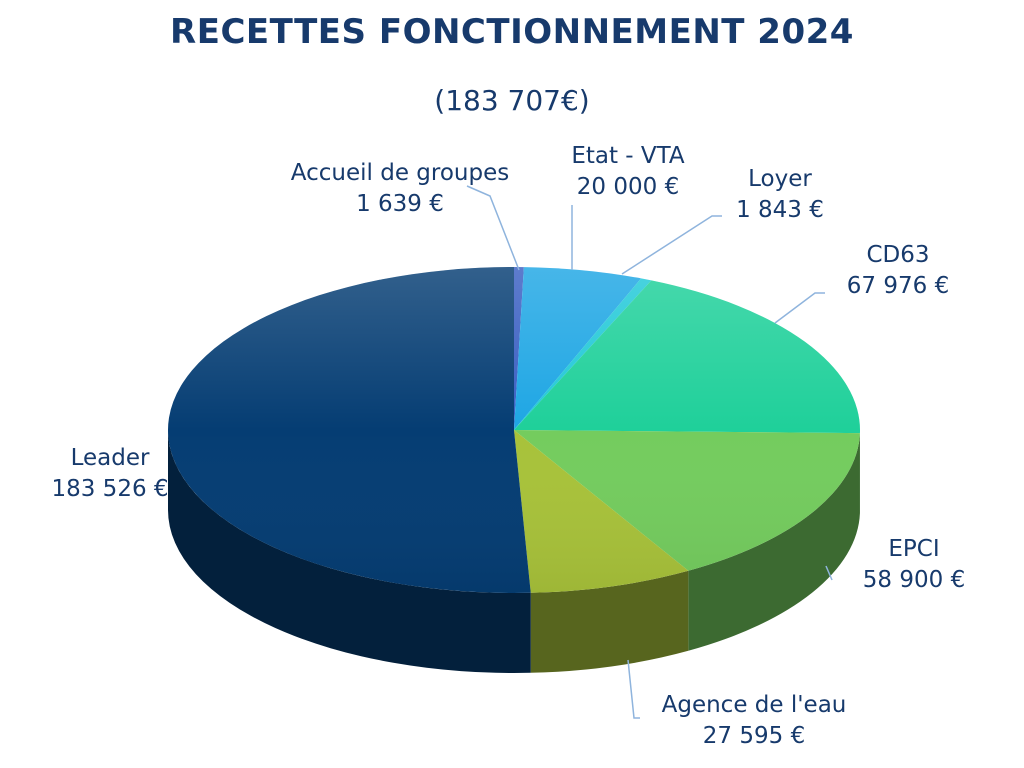 Image resolution: width=1024 pixels, height=768 pixels. I want to click on chart-subtitle: (183 707€), so click(512, 100).